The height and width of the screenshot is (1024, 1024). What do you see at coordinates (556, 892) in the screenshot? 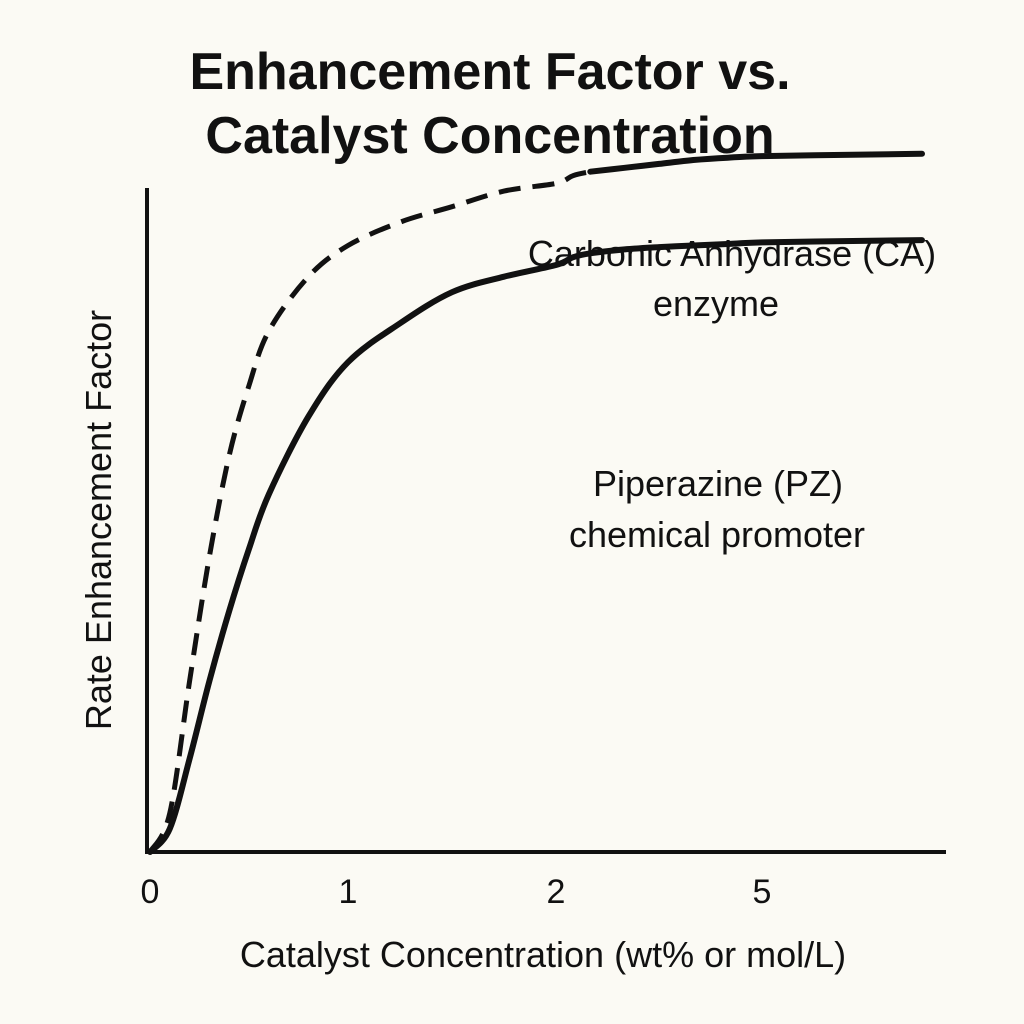
I see `x-tick-label-2: 2` at bounding box center [556, 892].